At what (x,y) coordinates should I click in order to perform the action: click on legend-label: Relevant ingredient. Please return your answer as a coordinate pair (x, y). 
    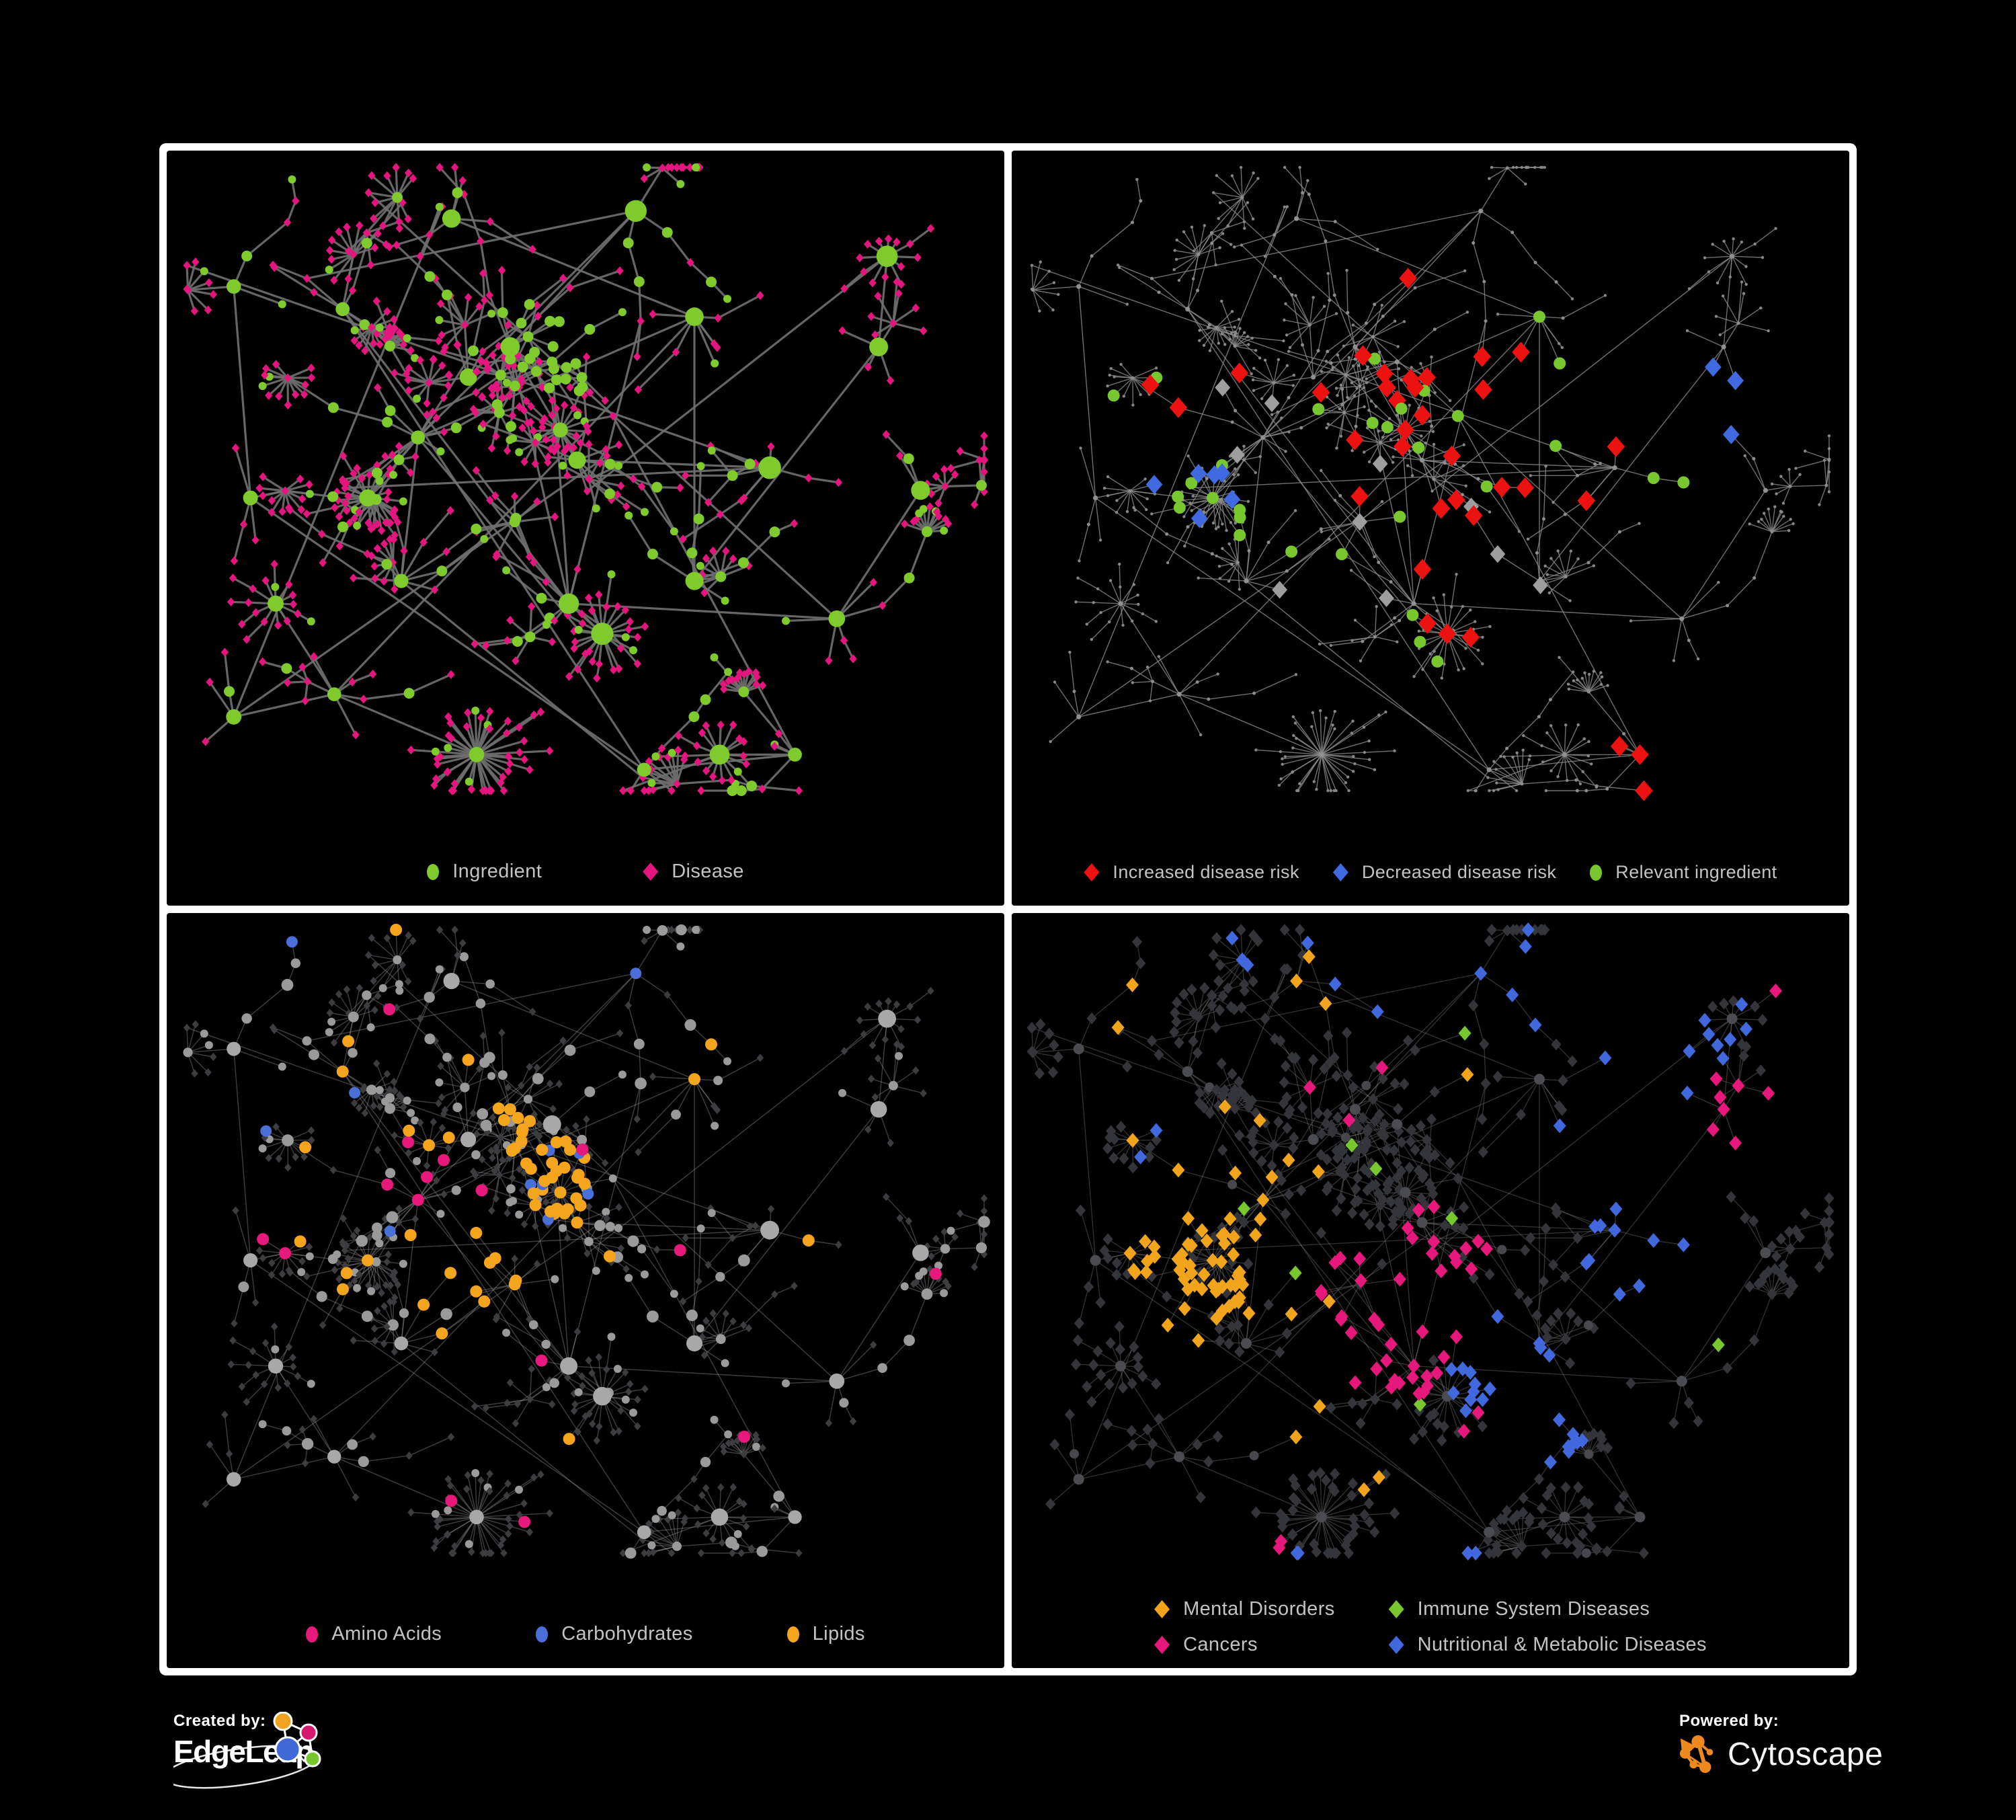
    Looking at the image, I should click on (1696, 872).